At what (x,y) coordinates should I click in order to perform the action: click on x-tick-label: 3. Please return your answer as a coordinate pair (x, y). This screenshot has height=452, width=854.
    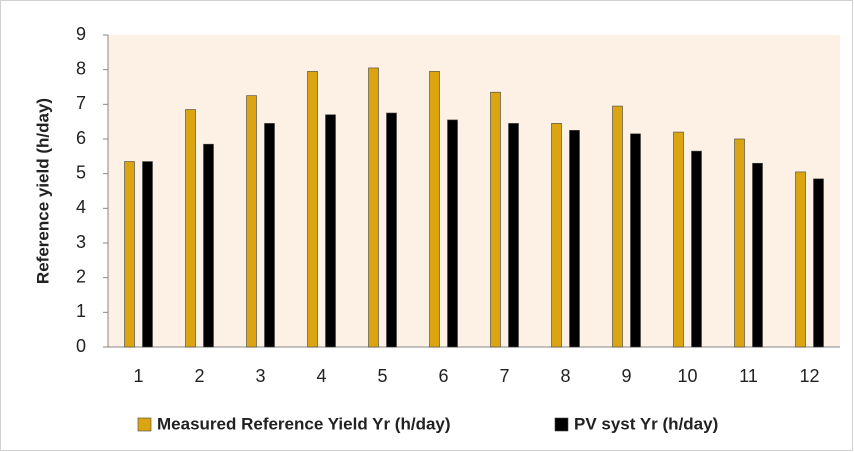
    Looking at the image, I should click on (260, 376).